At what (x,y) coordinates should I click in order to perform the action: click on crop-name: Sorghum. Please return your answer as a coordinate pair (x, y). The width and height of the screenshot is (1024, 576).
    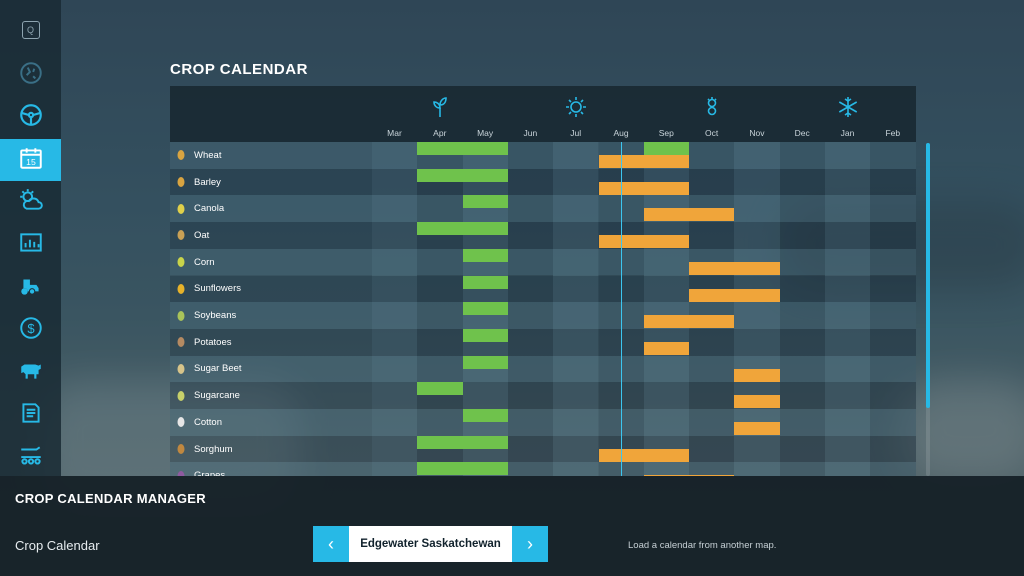
    Looking at the image, I should click on (269, 449).